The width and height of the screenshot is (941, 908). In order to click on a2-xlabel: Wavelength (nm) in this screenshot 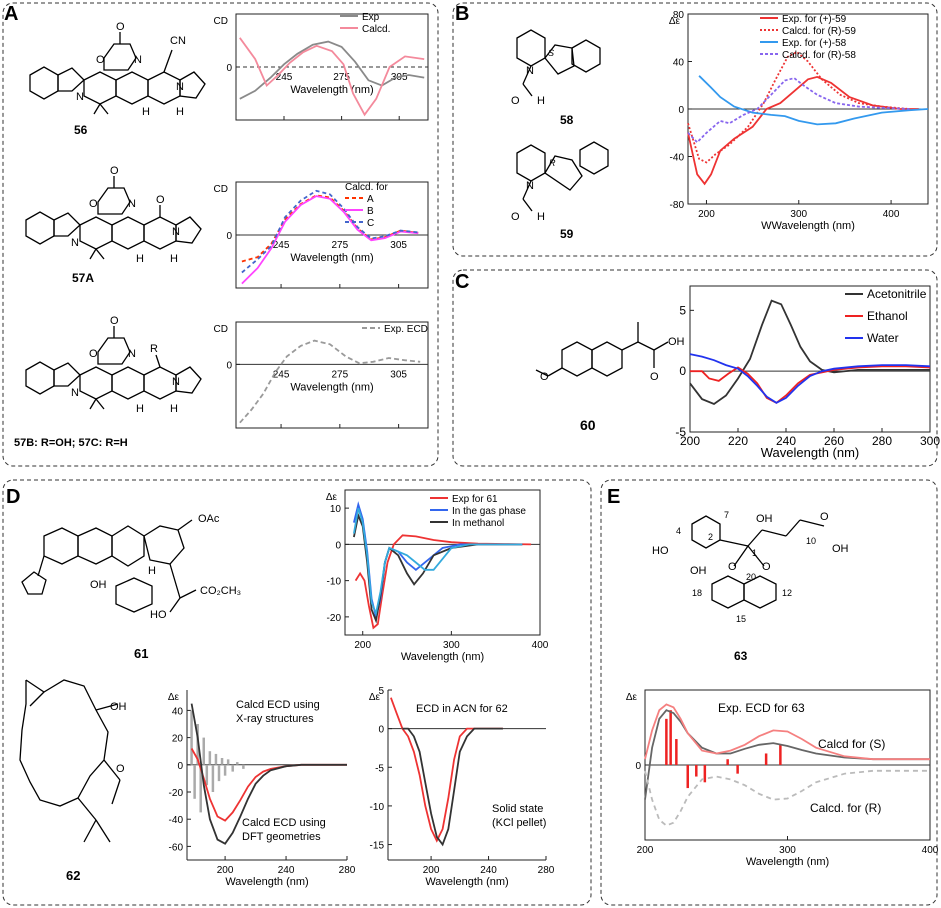, I will do `click(331, 258)`.